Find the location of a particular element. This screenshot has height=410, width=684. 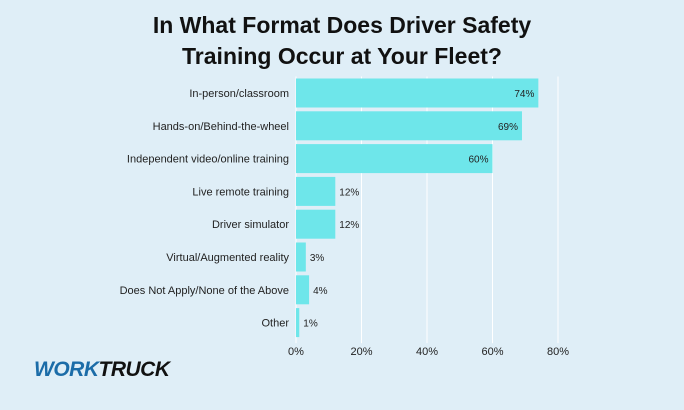

logo-text-truck: TRUCK is located at coordinates (134, 369).